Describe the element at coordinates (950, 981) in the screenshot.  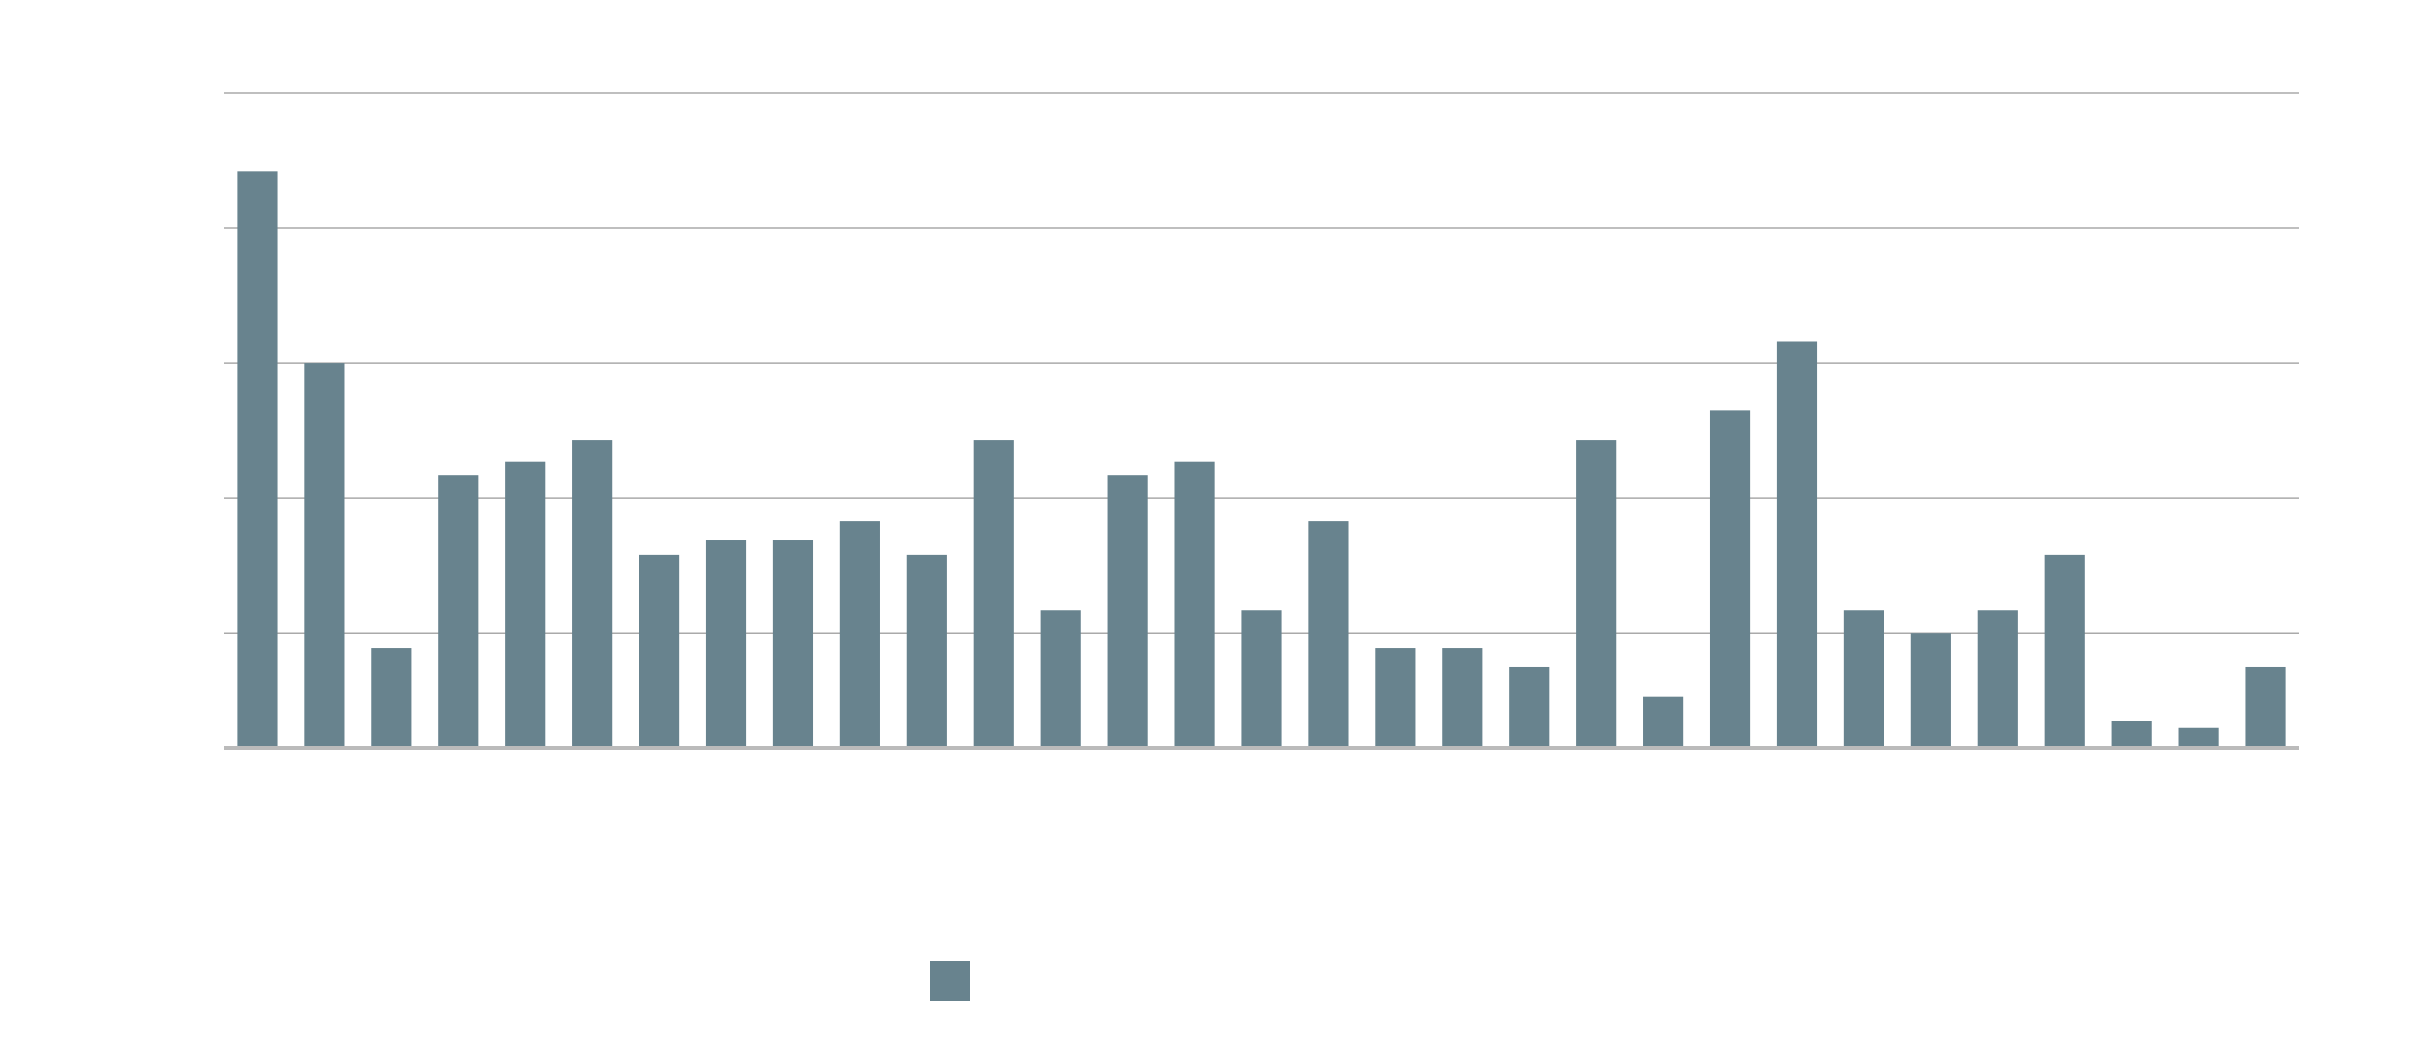
I see `legend-swatch` at that location.